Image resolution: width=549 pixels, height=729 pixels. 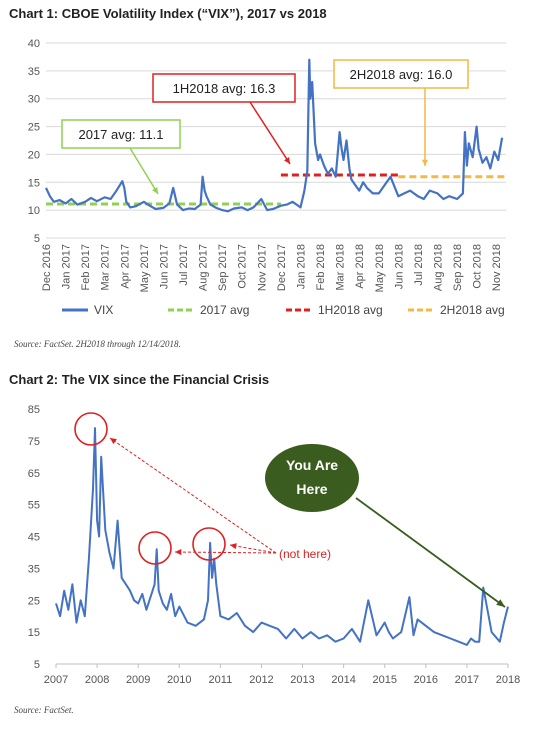 I want to click on x-tick-label: 2007, so click(x=56, y=680).